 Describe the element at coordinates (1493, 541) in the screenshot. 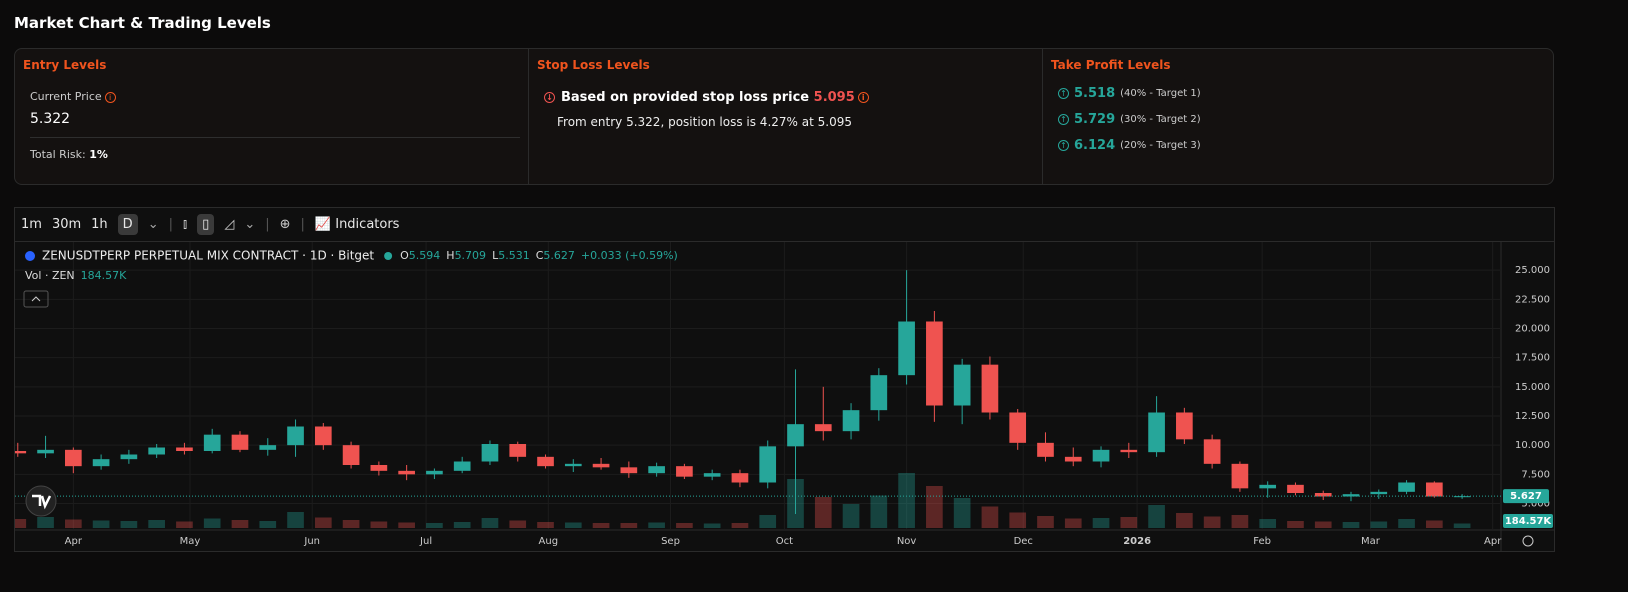

I see `x-tick-label: Apr` at that location.